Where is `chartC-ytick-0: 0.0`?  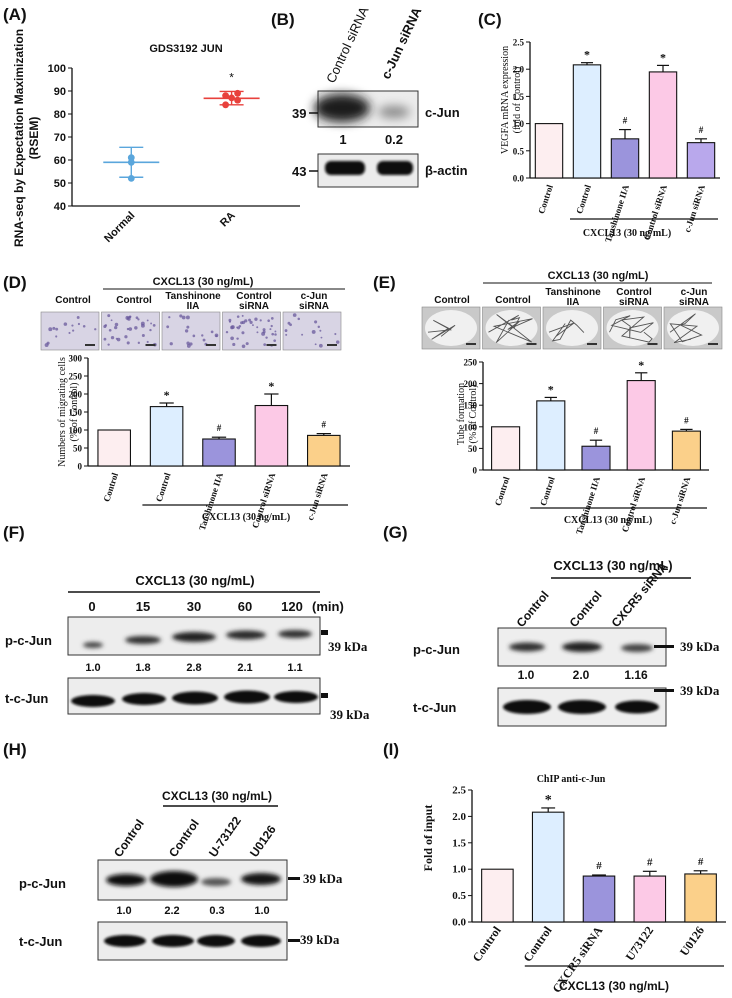
chartC-ytick-0: 0.0 is located at coordinates (519, 179).